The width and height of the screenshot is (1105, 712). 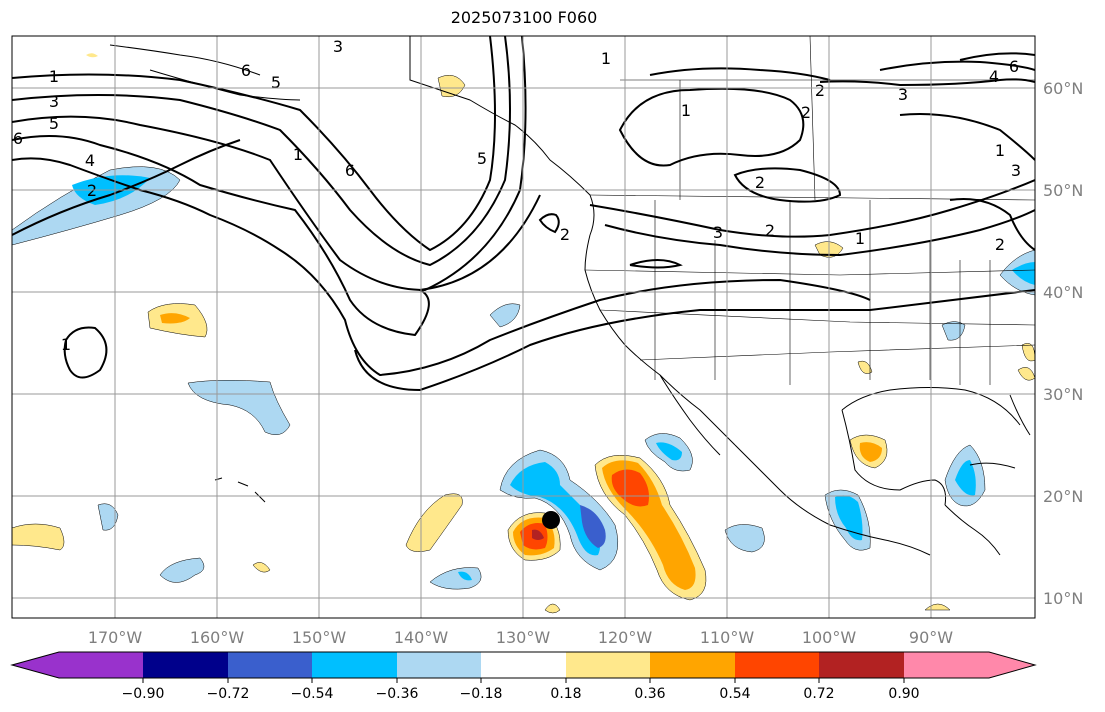 What do you see at coordinates (524, 17) in the screenshot?
I see `map-title: 2025073100 F060` at bounding box center [524, 17].